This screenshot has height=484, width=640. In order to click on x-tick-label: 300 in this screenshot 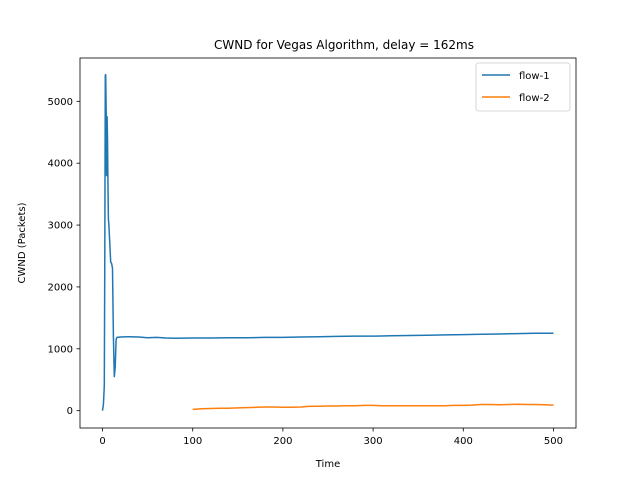, I will do `click(373, 441)`.